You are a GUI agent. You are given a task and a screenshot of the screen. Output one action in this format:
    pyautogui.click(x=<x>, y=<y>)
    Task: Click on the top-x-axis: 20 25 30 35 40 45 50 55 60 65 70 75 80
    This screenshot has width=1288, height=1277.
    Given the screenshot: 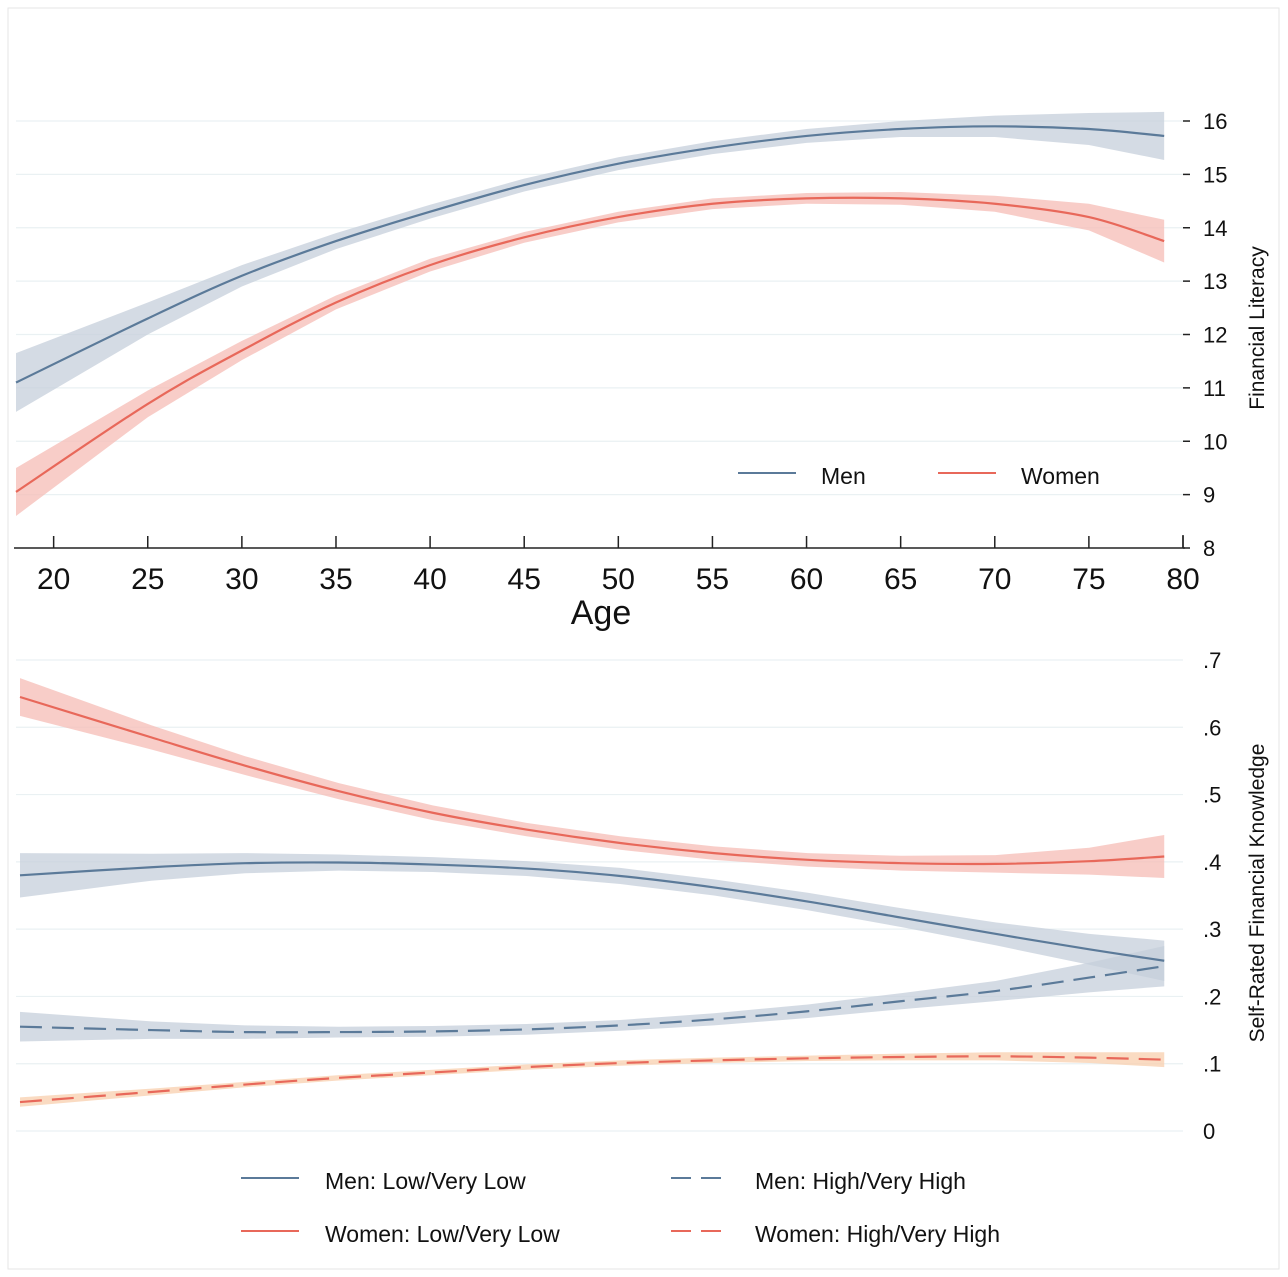 What is the action you would take?
    pyautogui.click(x=607, y=565)
    